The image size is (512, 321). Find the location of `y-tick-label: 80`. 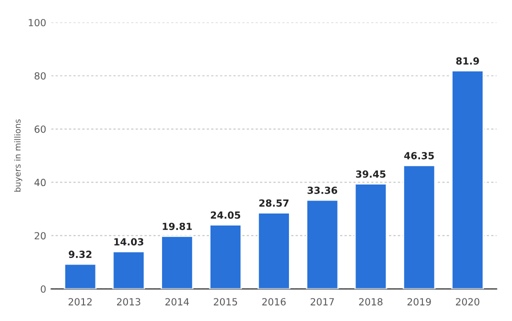

y-tick-label: 80 is located at coordinates (40, 76).